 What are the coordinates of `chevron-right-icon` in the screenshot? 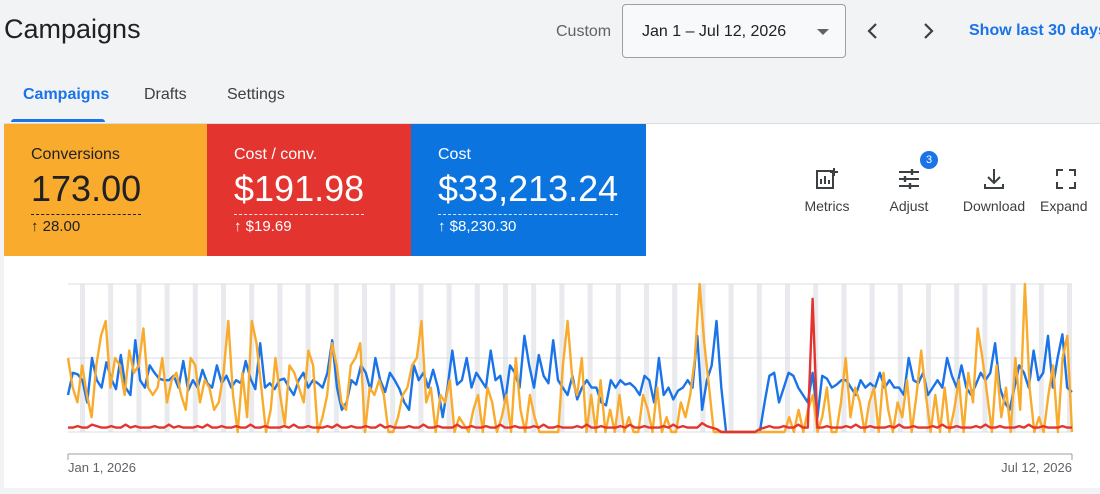 It's located at (929, 31).